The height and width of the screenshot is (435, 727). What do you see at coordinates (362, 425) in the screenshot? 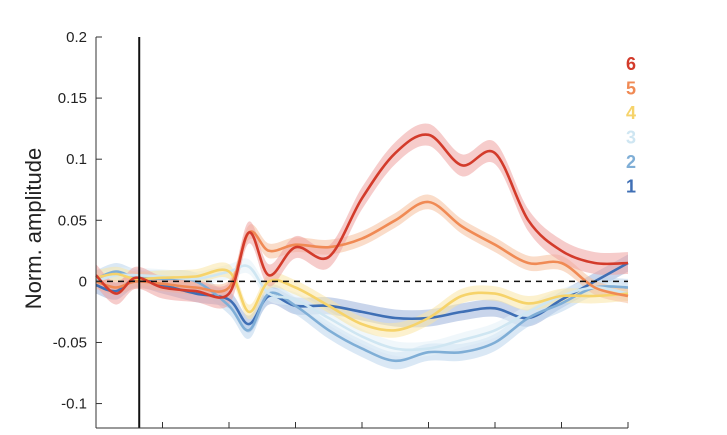
I see `x-axis-ticks` at bounding box center [362, 425].